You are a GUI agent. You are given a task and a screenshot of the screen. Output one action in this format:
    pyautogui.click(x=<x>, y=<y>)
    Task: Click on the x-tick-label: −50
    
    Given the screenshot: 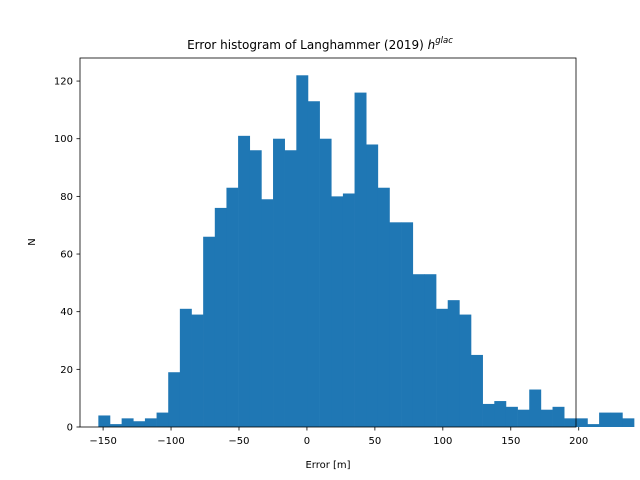 What is the action you would take?
    pyautogui.click(x=238, y=441)
    